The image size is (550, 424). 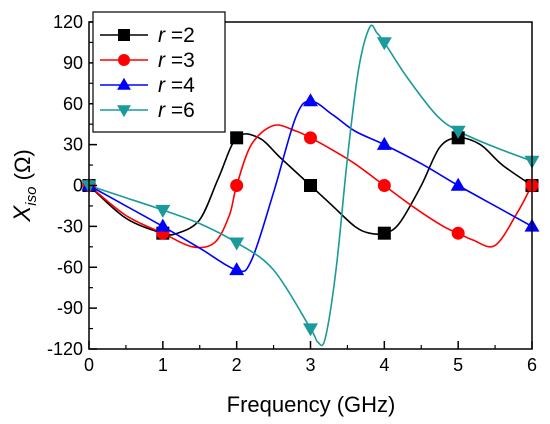 What do you see at coordinates (73, 63) in the screenshot?
I see `y-tick-label-7: 90` at bounding box center [73, 63].